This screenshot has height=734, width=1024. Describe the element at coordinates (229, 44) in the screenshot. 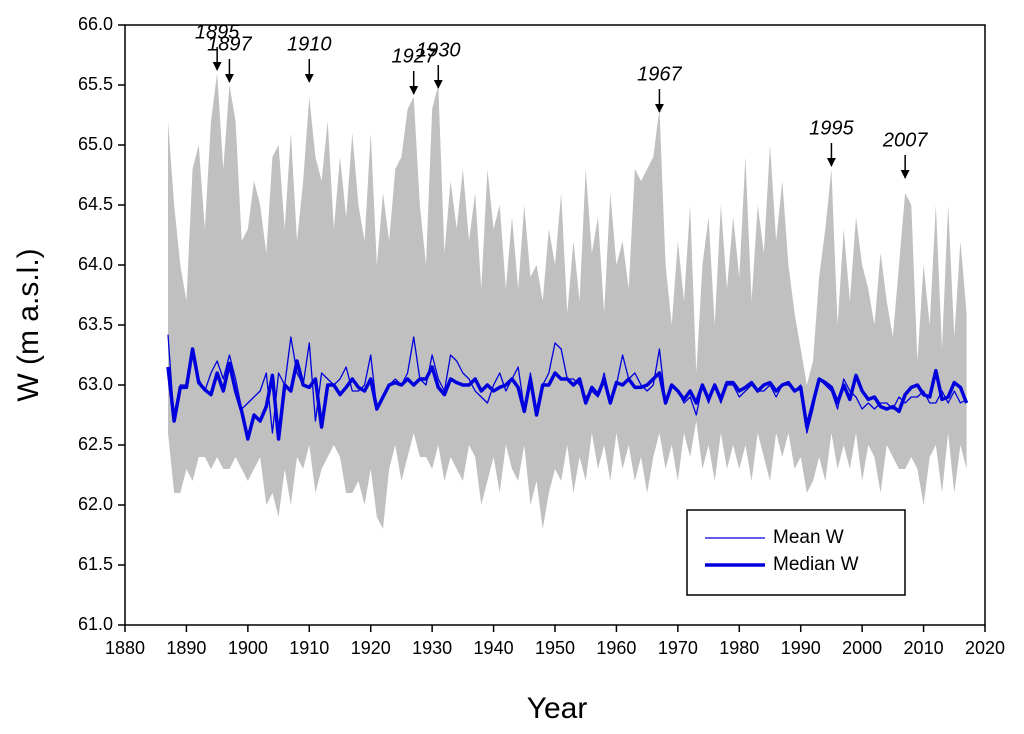

I see `annotation-label: 1897` at that location.